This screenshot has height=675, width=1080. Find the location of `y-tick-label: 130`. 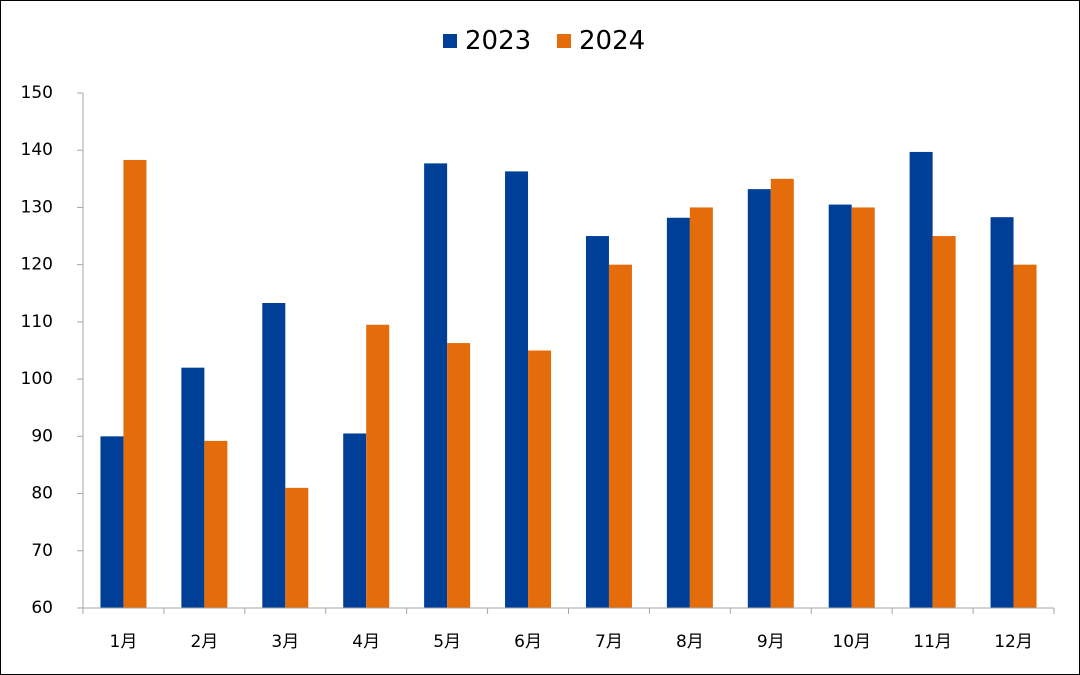

y-tick-label: 130 is located at coordinates (37, 207).